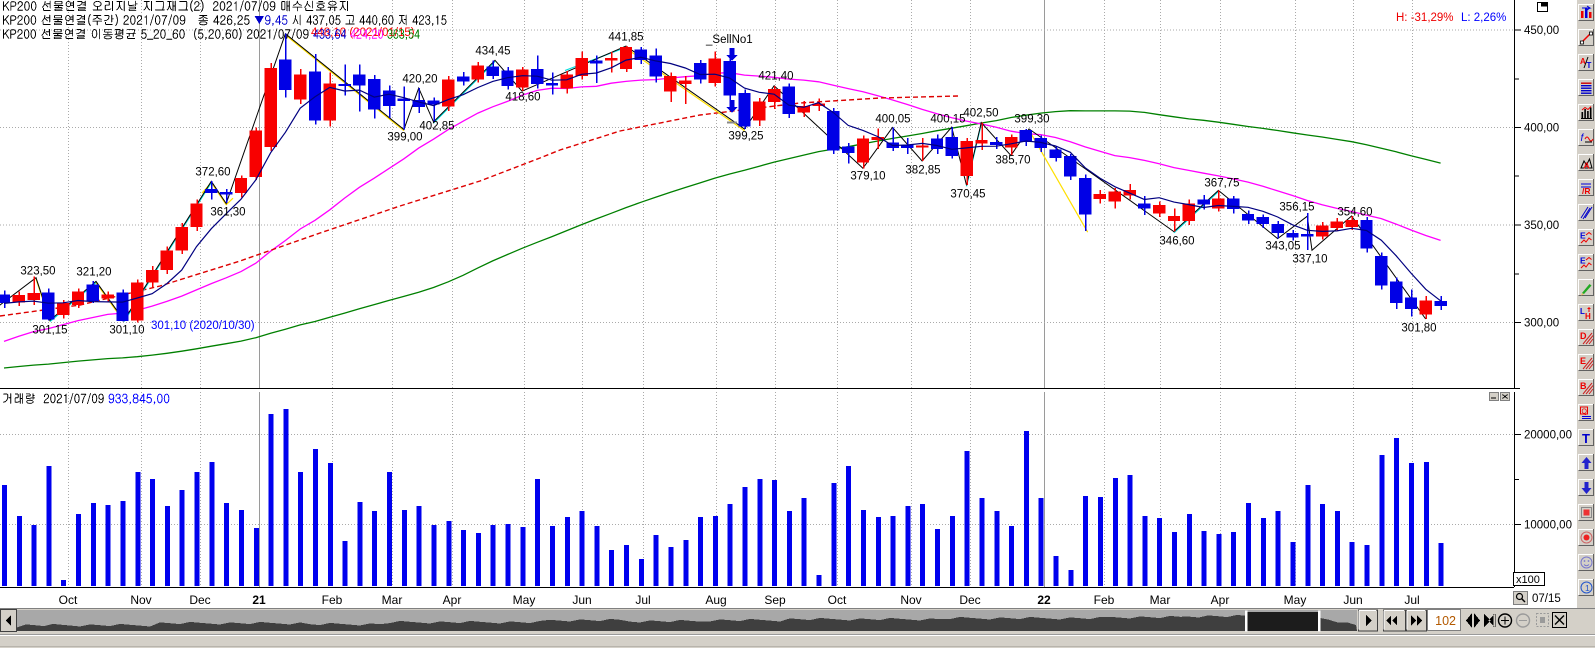  I want to click on svg-text: 301,10 (2020/10/30), so click(203, 326).